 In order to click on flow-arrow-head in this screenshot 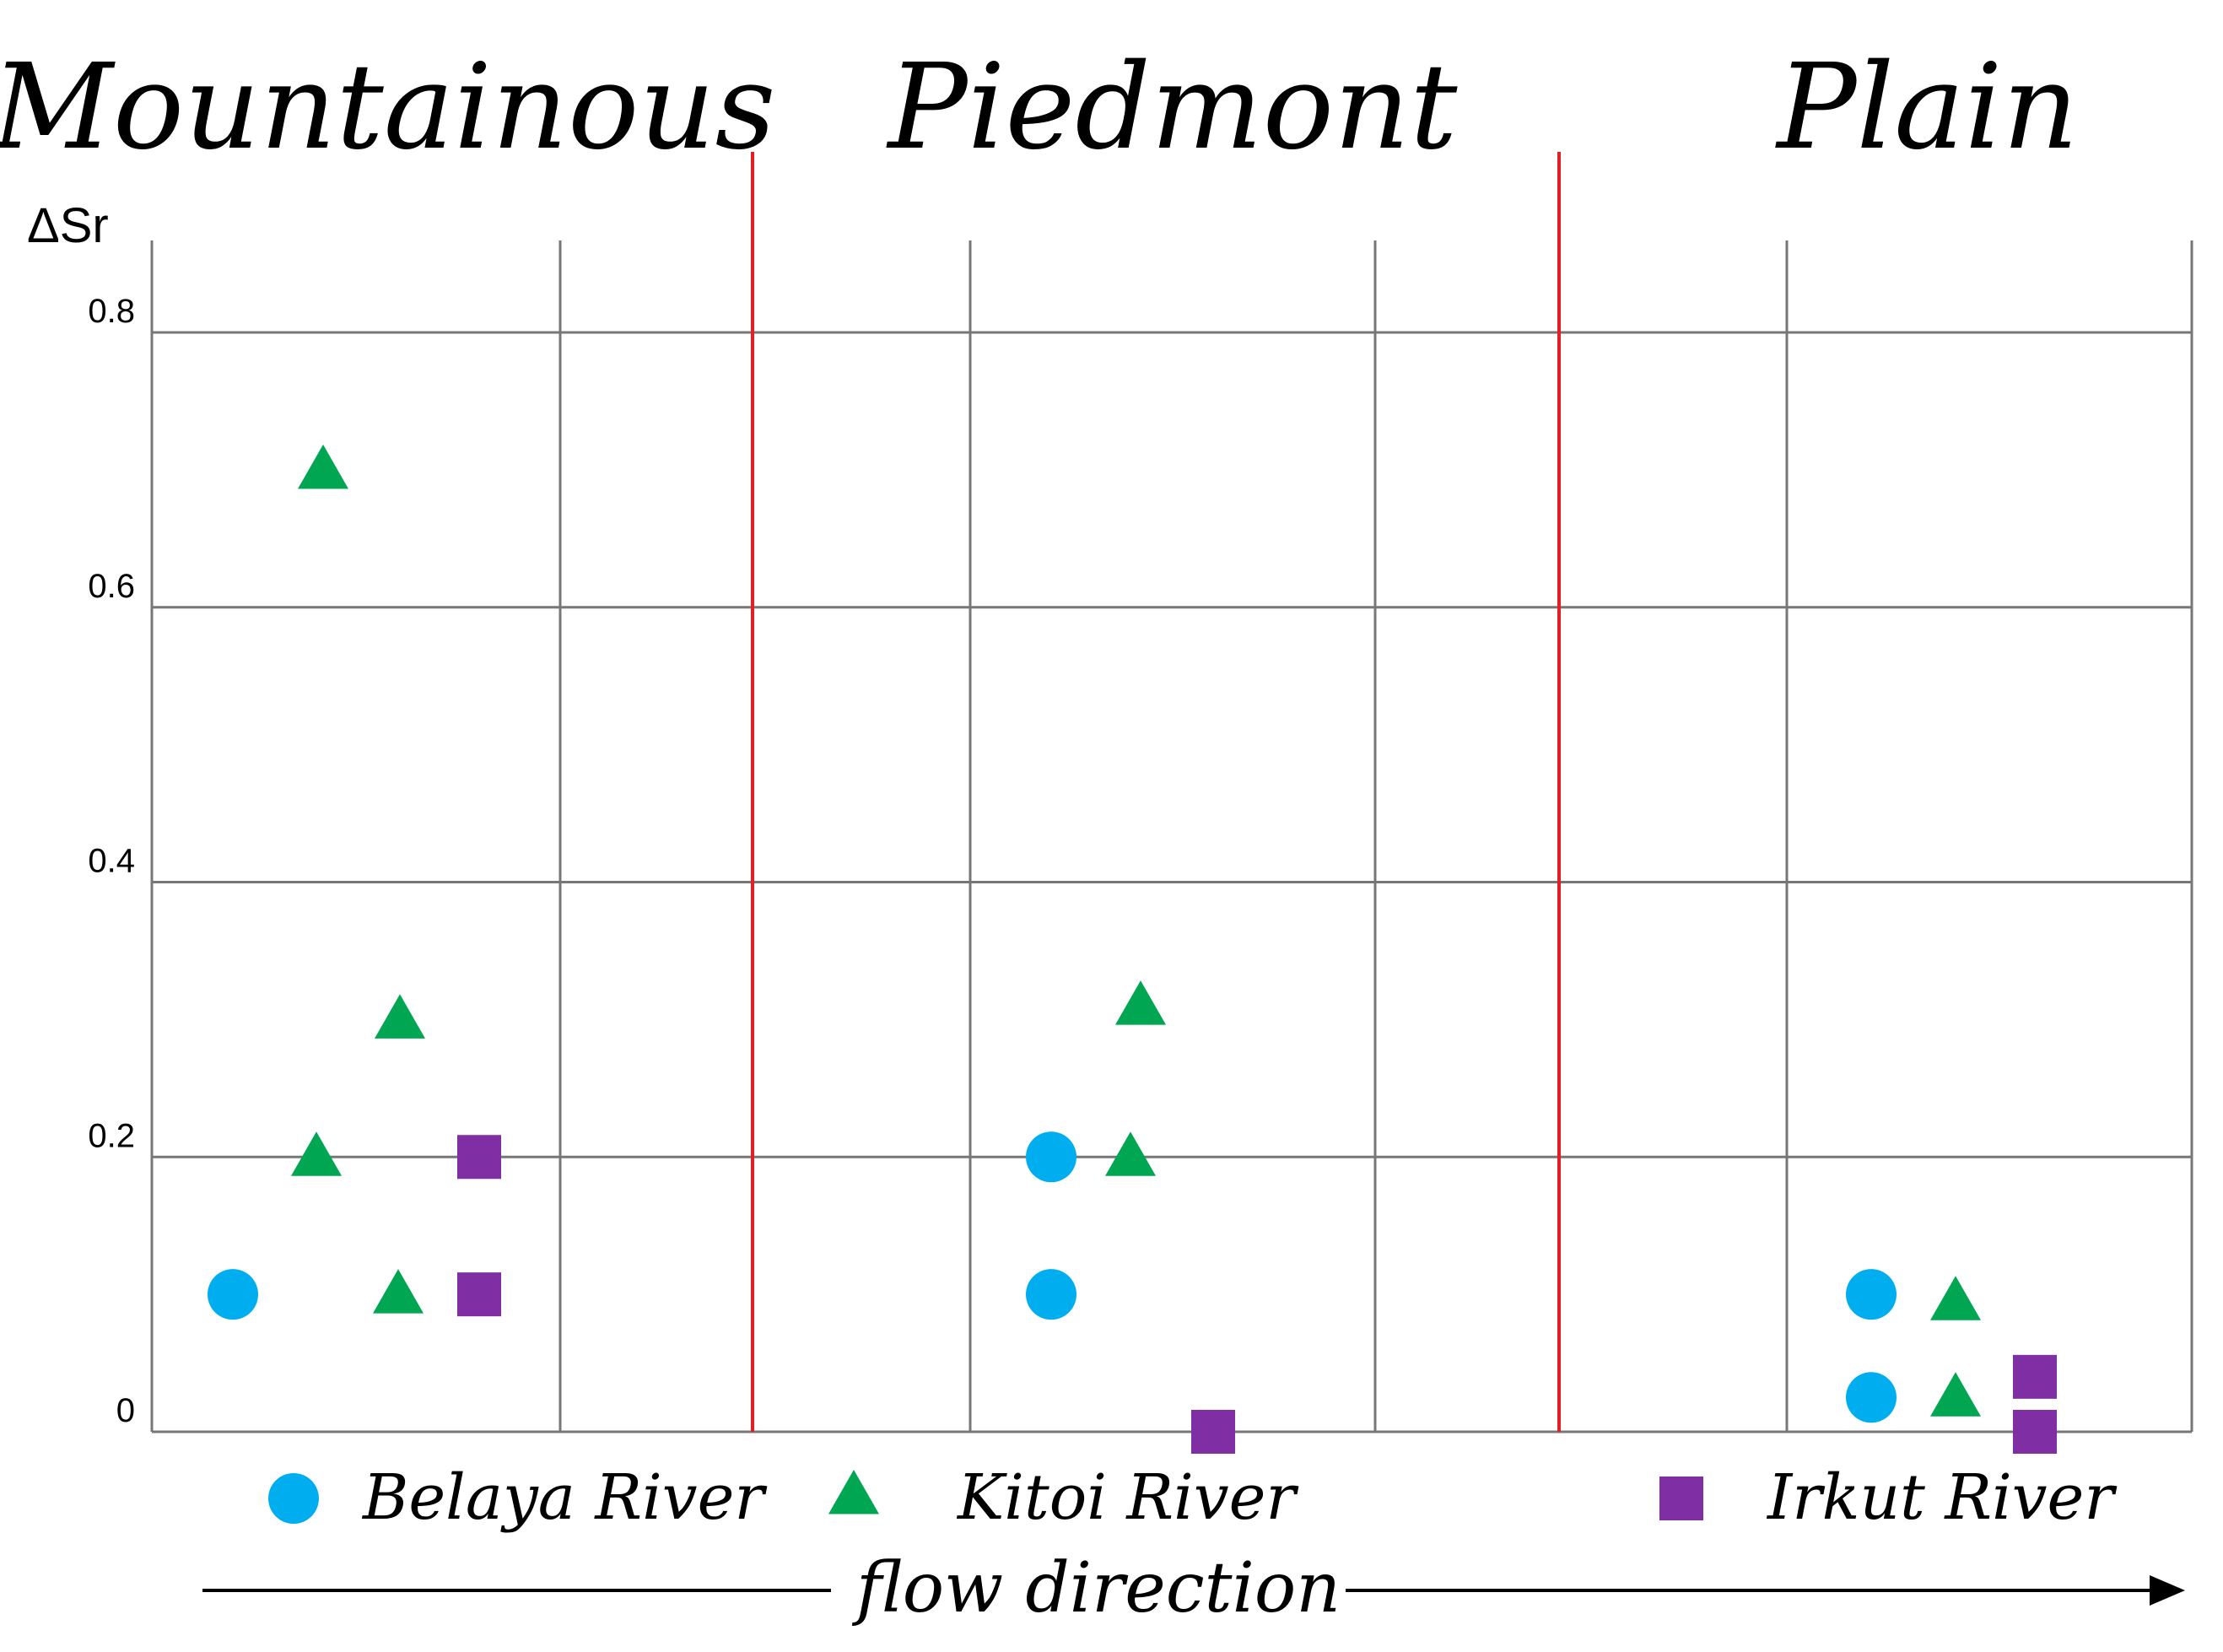, I will do `click(2167, 1590)`.